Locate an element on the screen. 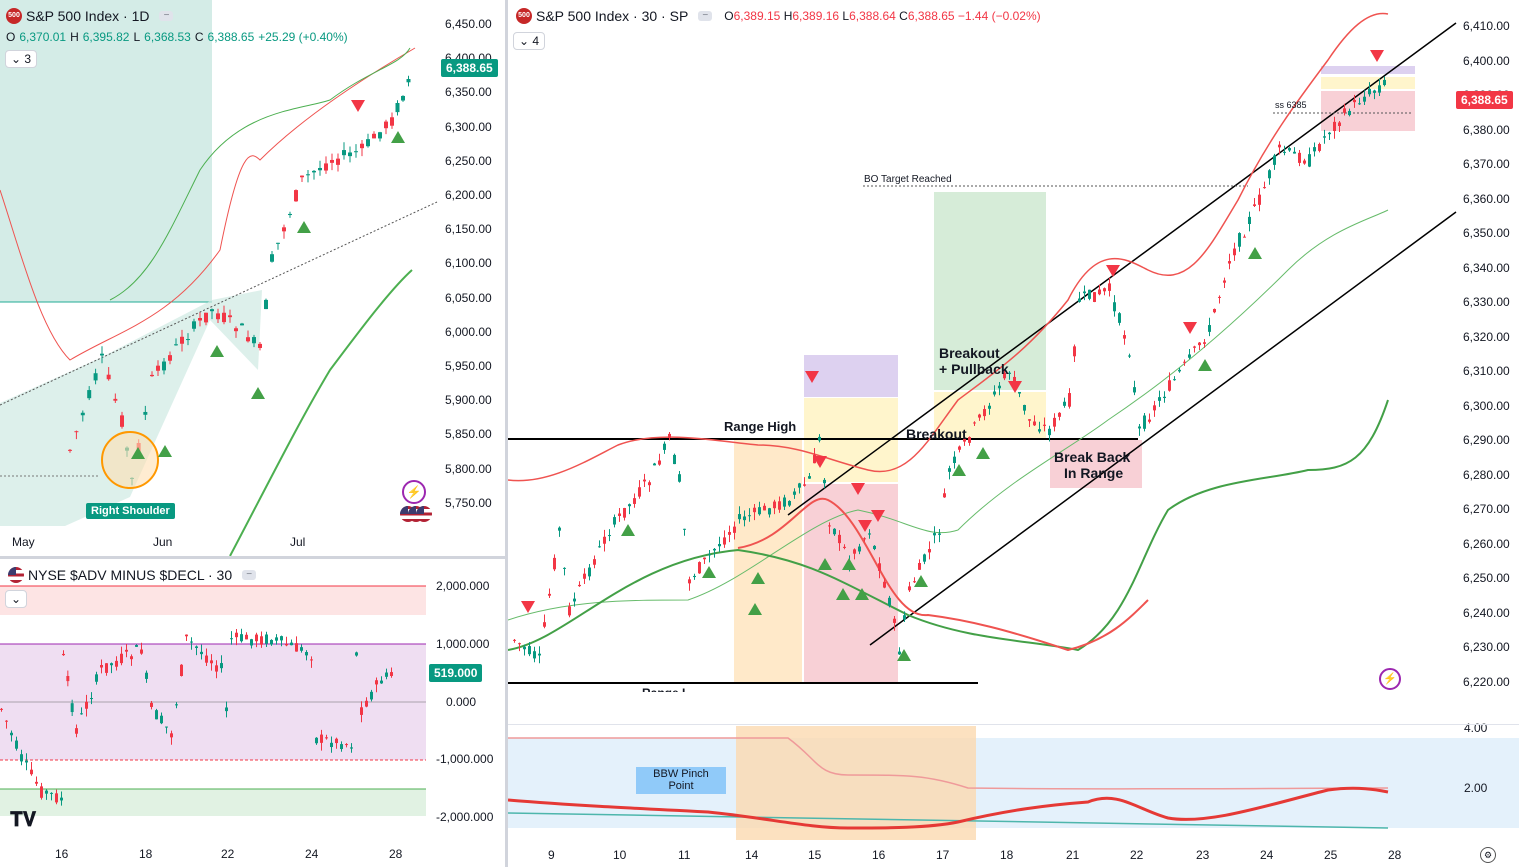 This screenshot has width=1519, height=867. breadth-chart-canvas is located at coordinates (252, 713).